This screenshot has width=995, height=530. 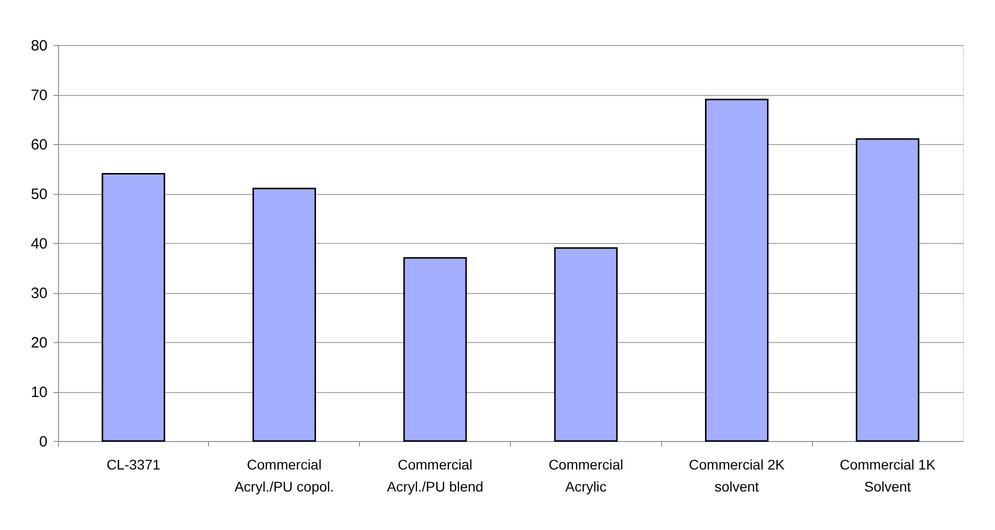 What do you see at coordinates (435, 475) in the screenshot?
I see `x-tick-label: Commercial Acryl./PU blend` at bounding box center [435, 475].